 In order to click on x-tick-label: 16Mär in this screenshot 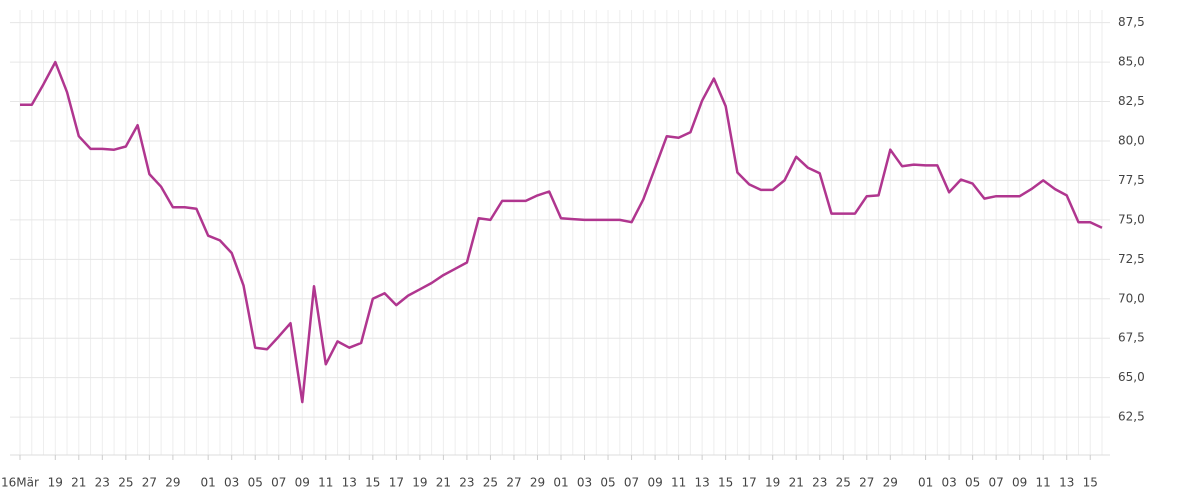, I will do `click(20, 483)`.